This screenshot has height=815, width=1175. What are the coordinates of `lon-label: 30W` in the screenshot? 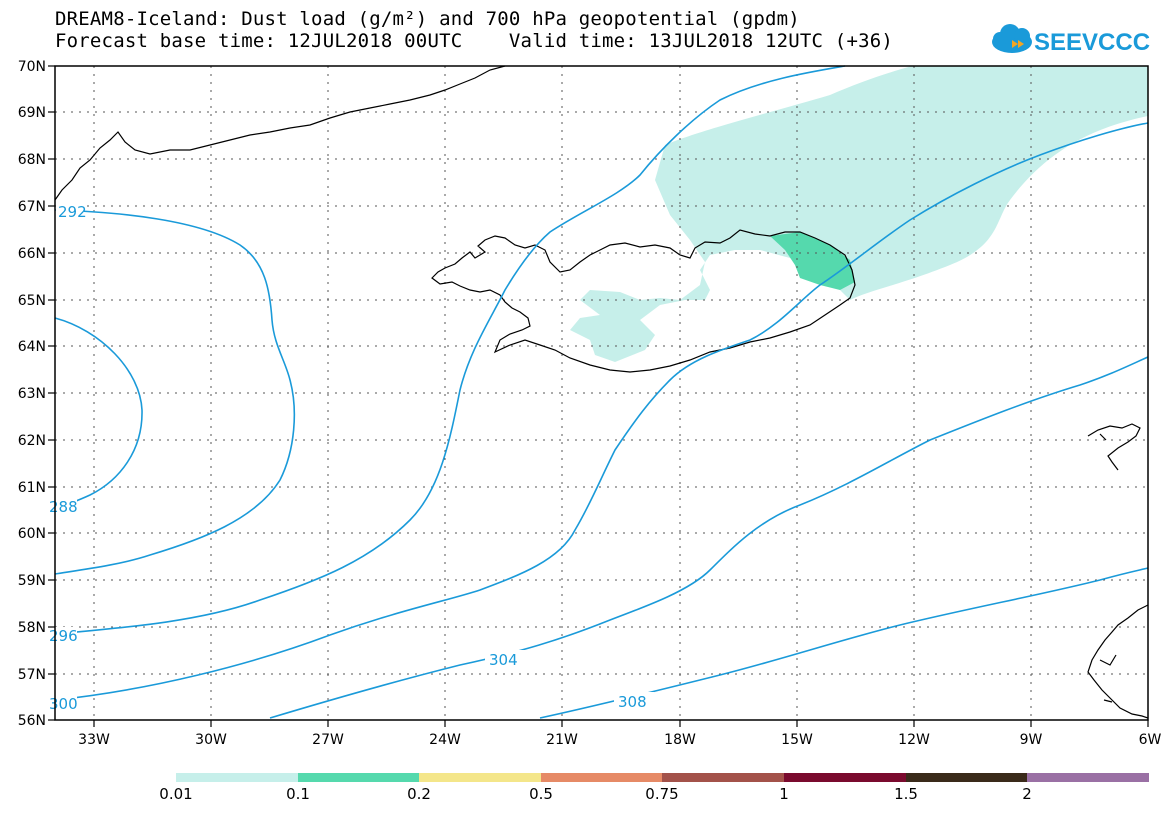 It's located at (211, 740).